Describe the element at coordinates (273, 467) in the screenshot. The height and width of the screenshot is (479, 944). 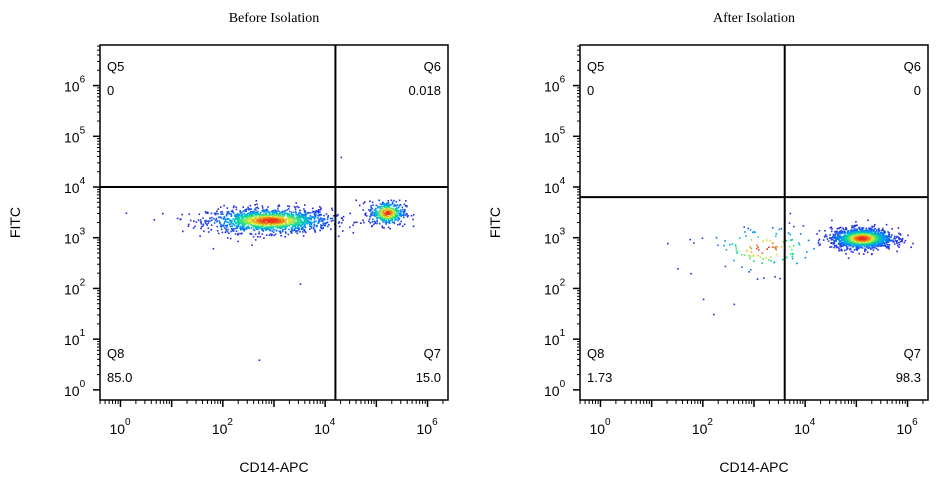
I see `x-axis-label: CD14-APC` at that location.